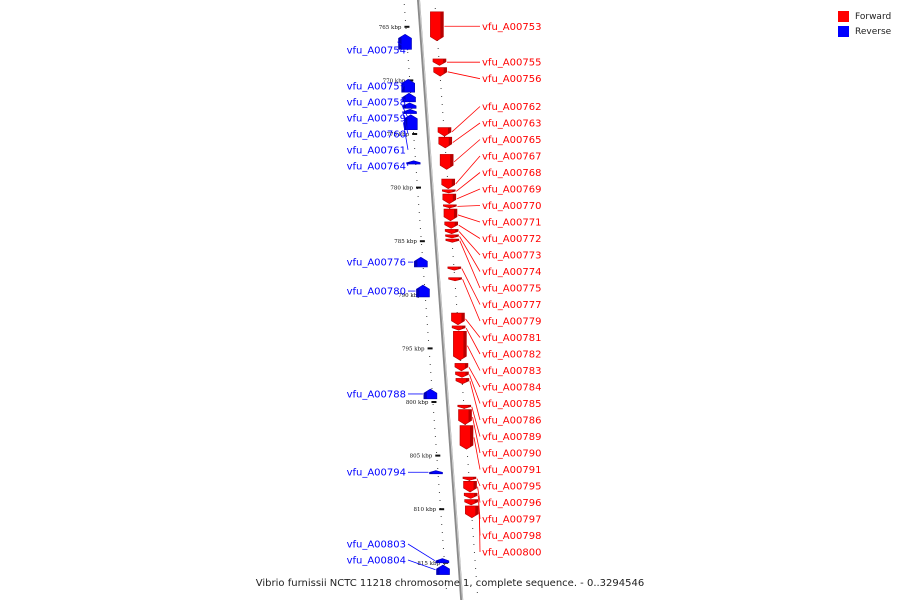 This screenshot has width=900, height=600. Describe the element at coordinates (452, 240) in the screenshot. I see `gene-vfu_A00775` at that location.